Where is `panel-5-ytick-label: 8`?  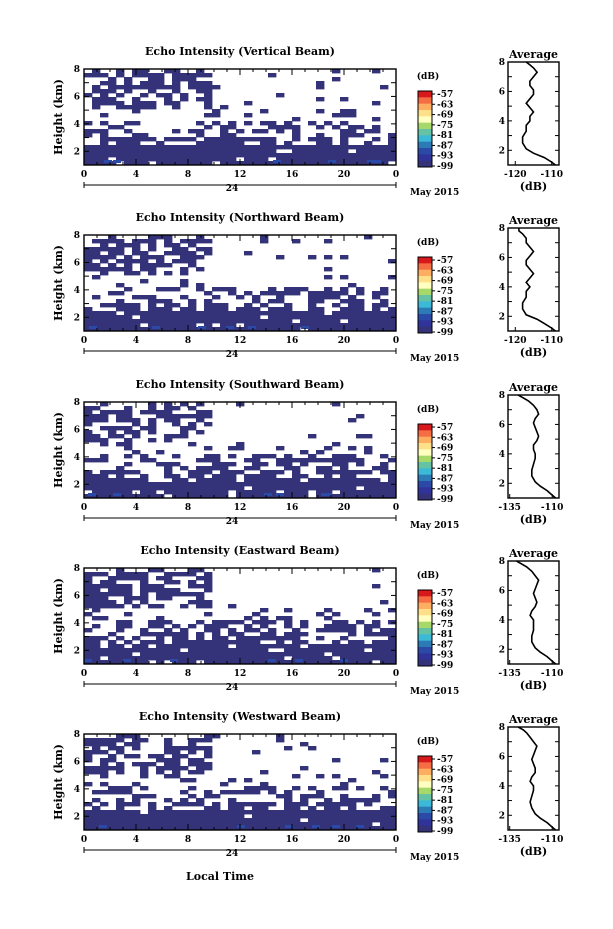
panel-5-ytick-label: 8 is located at coordinates (77, 735).